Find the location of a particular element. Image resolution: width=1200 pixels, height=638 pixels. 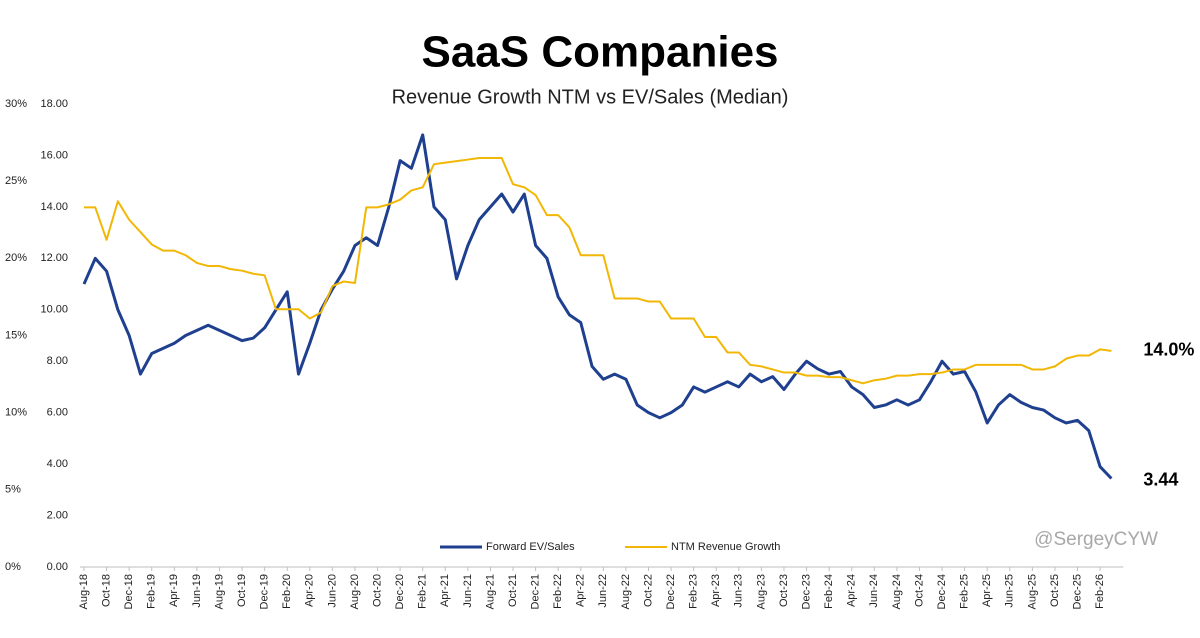

y-tick-label: 6.00 is located at coordinates (57, 413).